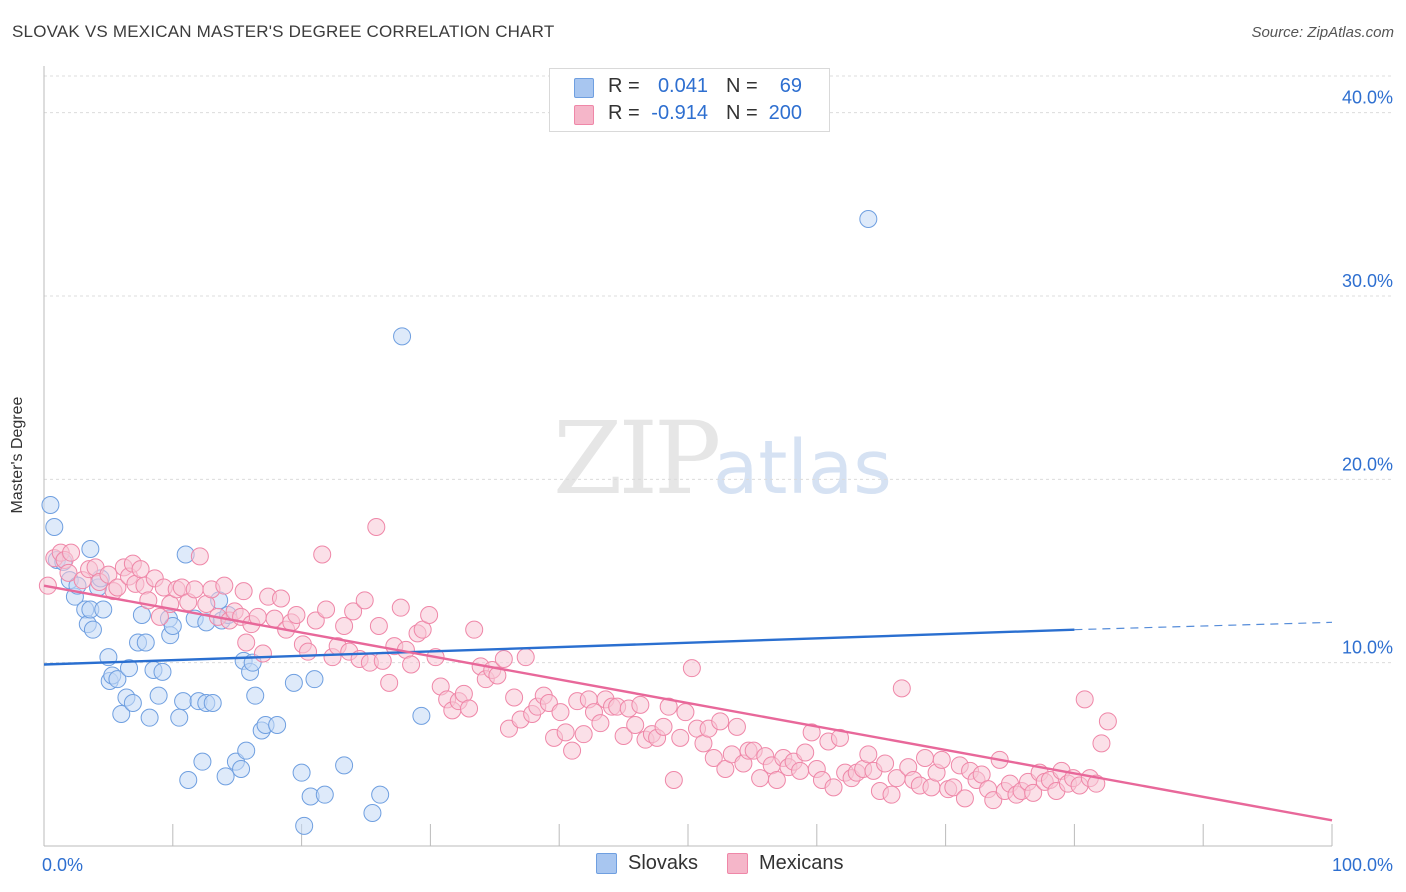 Image resolution: width=1406 pixels, height=892 pixels. Describe the element at coordinates (801, 863) in the screenshot. I see `legend-label-mexicans: Mexicans` at that location.